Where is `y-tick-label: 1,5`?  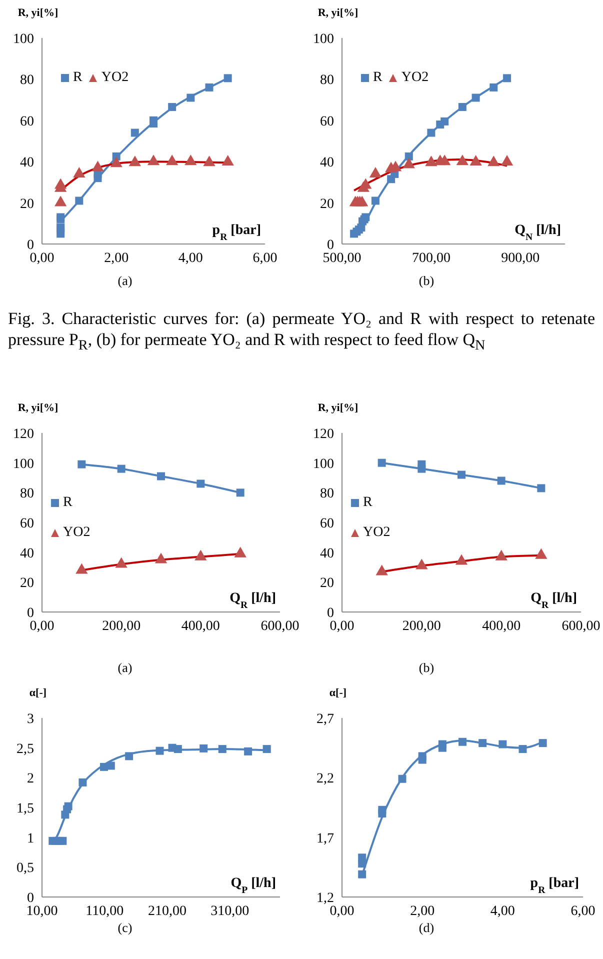
y-tick-label: 1,5 is located at coordinates (25, 808).